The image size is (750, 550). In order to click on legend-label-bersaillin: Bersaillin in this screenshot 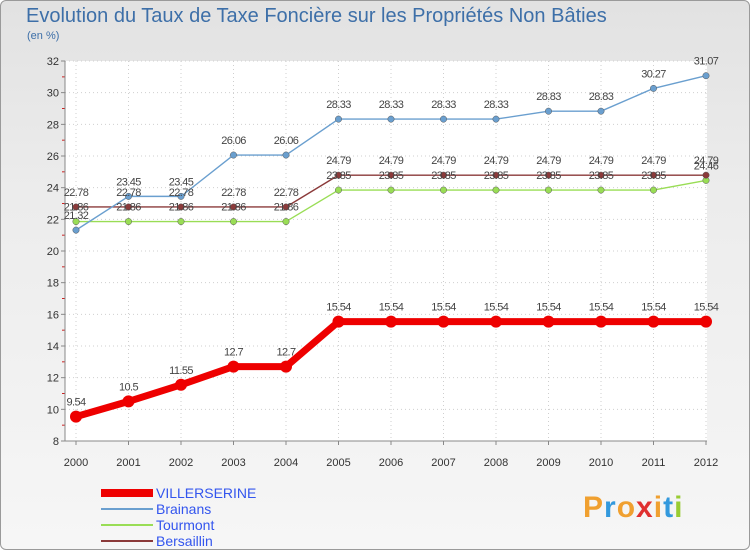, I will do `click(184, 541)`.